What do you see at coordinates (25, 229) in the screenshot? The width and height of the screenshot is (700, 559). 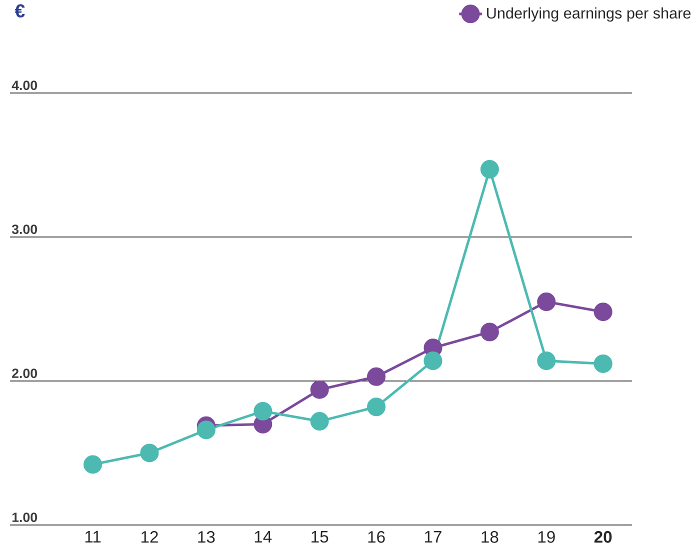 I see `y-tick-label: 3.00` at bounding box center [25, 229].